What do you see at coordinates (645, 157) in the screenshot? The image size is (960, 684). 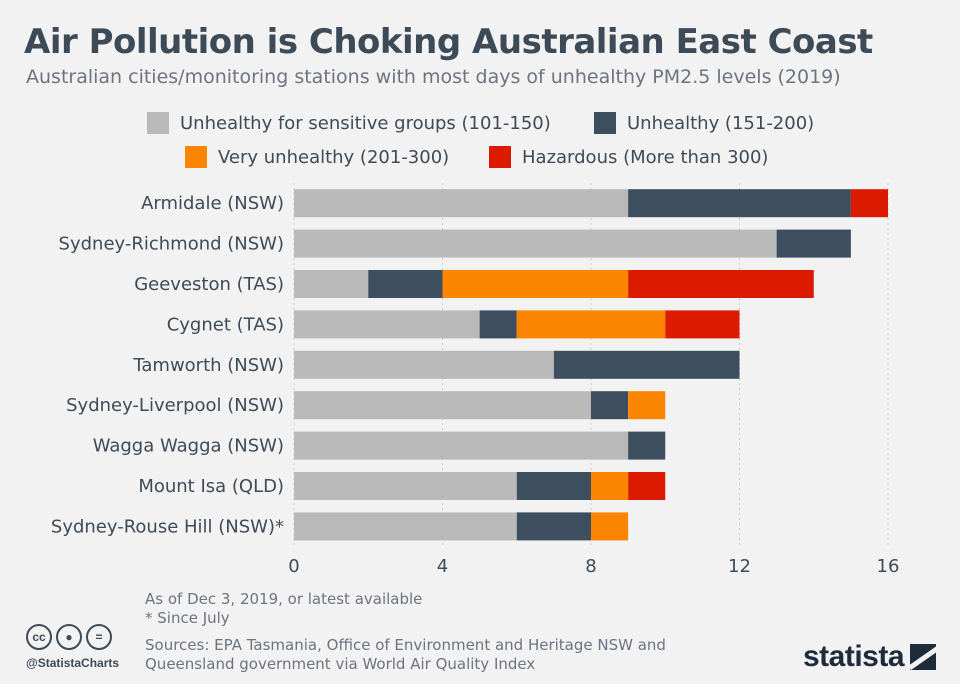 I see `legend-label: Hazardous (More than 300)` at bounding box center [645, 157].